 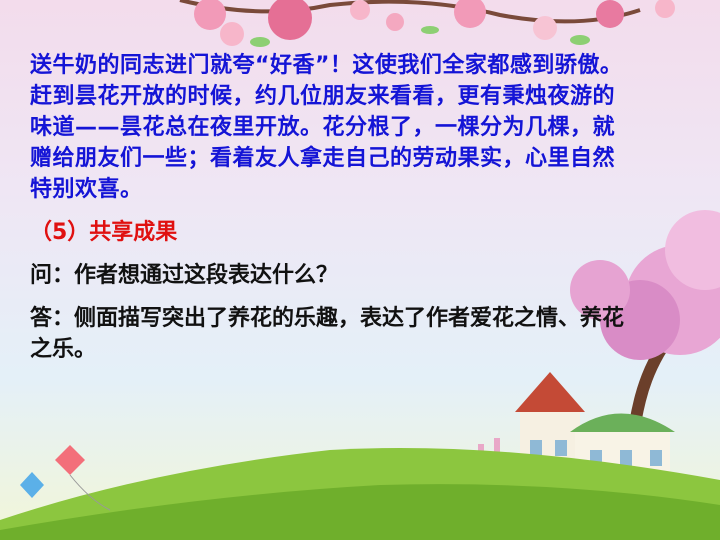 I want to click on section-heading: （5）共享成果, so click(x=104, y=232).